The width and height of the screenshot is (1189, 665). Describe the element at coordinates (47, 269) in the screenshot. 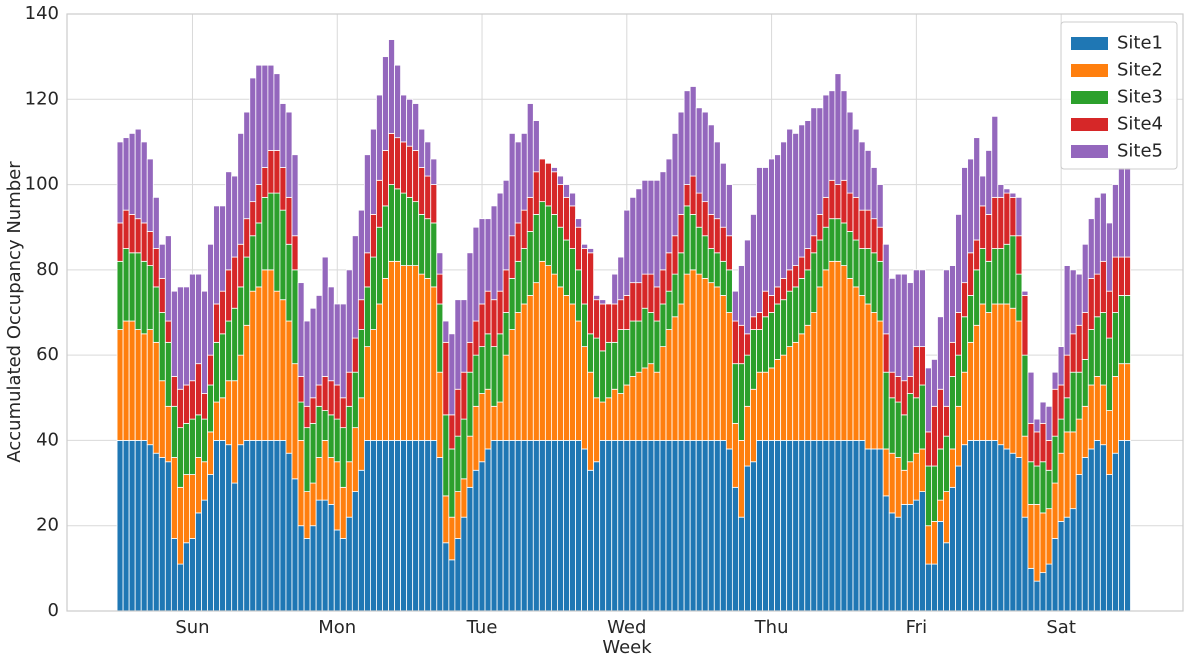

I see `y-tick-label: 80` at that location.